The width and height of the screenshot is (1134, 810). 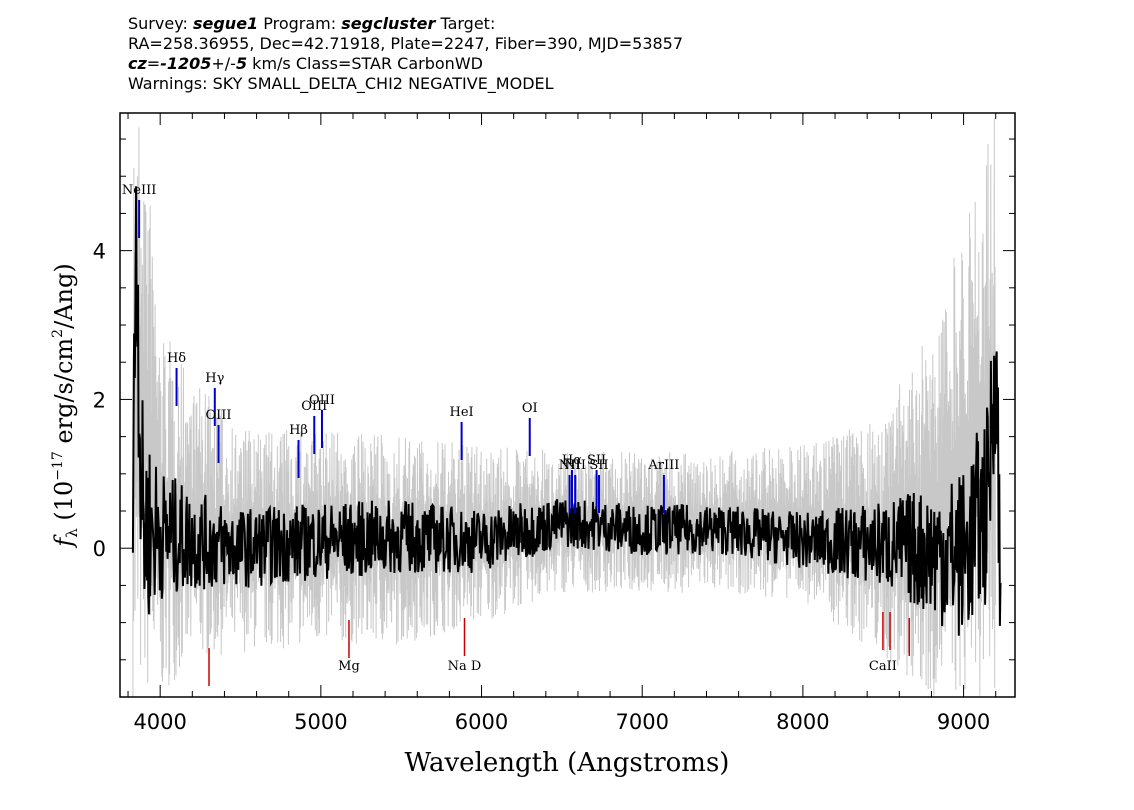 What do you see at coordinates (465, 23) in the screenshot?
I see `target-label: Target:` at bounding box center [465, 23].